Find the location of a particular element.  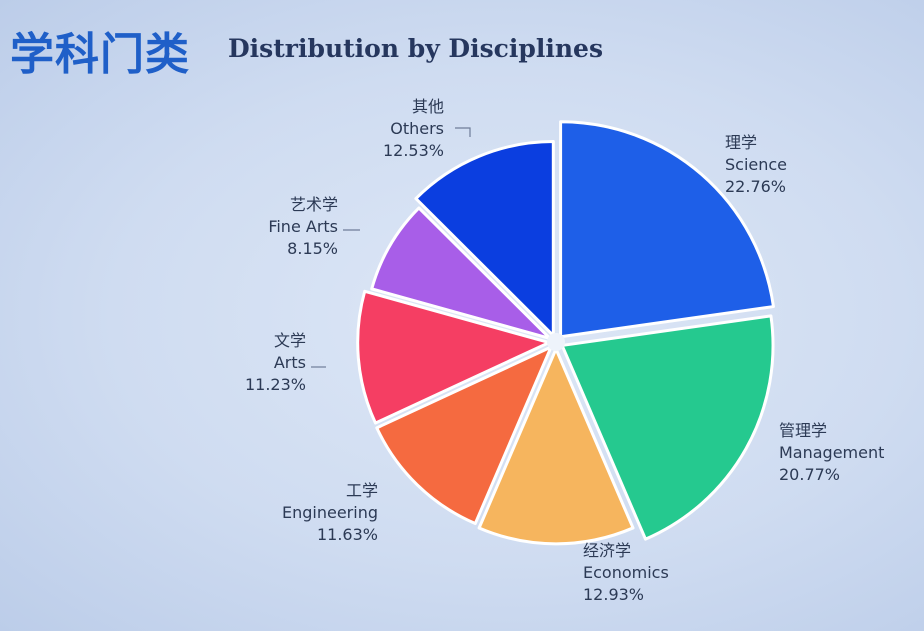

label-fine-arts-en: Fine Arts is located at coordinates (303, 226).